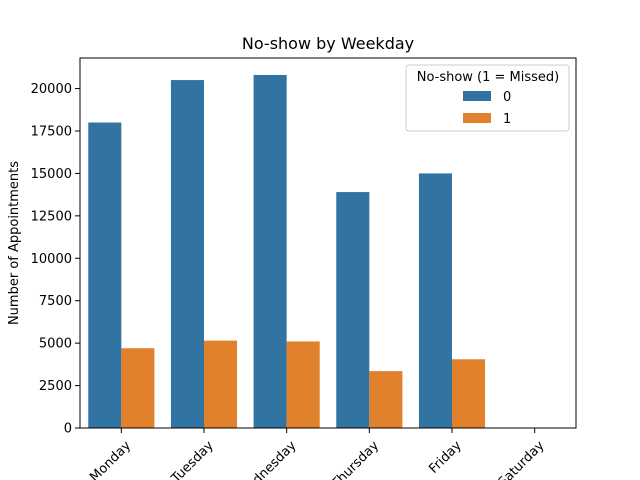  What do you see at coordinates (51, 259) in the screenshot?
I see `y-tick-label: 10000` at bounding box center [51, 259].